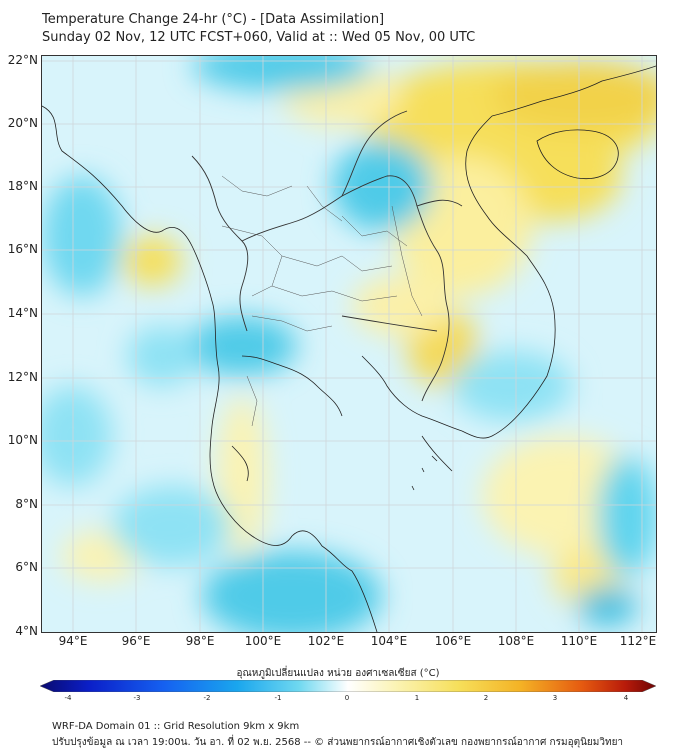 The image size is (676, 756). Describe the element at coordinates (22, 249) in the screenshot. I see `lat-label-16n: 16°N` at that location.